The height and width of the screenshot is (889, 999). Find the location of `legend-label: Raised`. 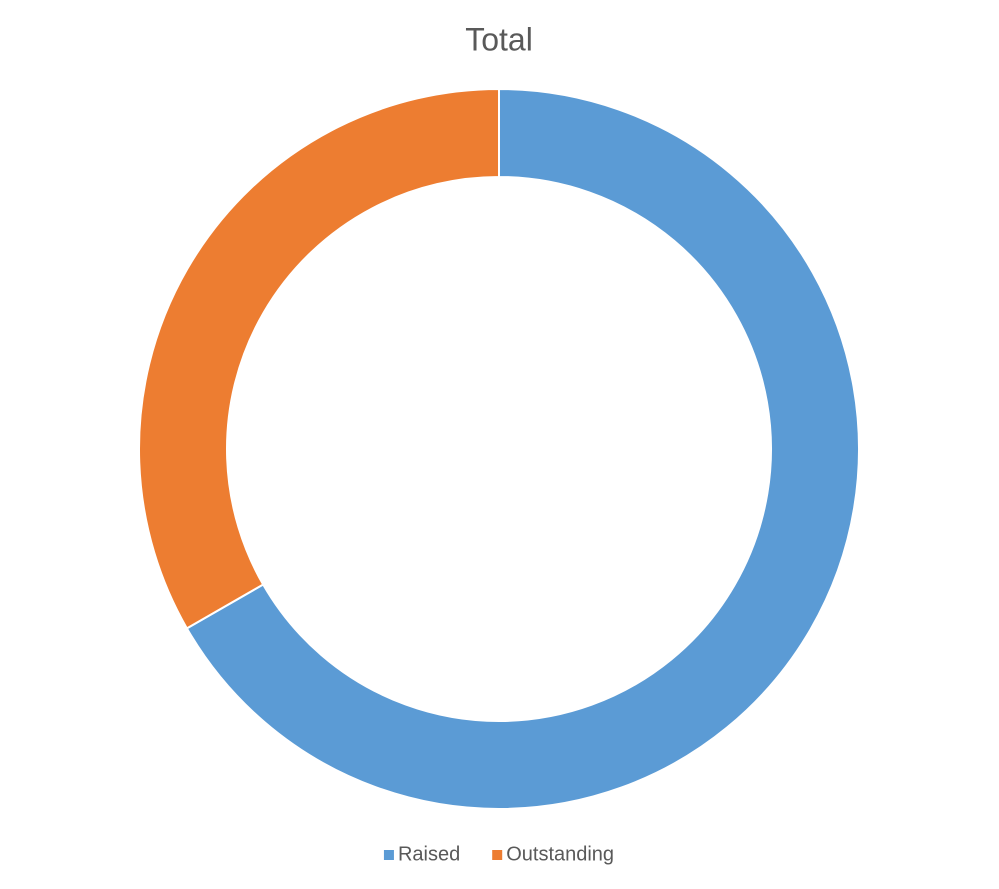

legend-label: Raised is located at coordinates (429, 854).